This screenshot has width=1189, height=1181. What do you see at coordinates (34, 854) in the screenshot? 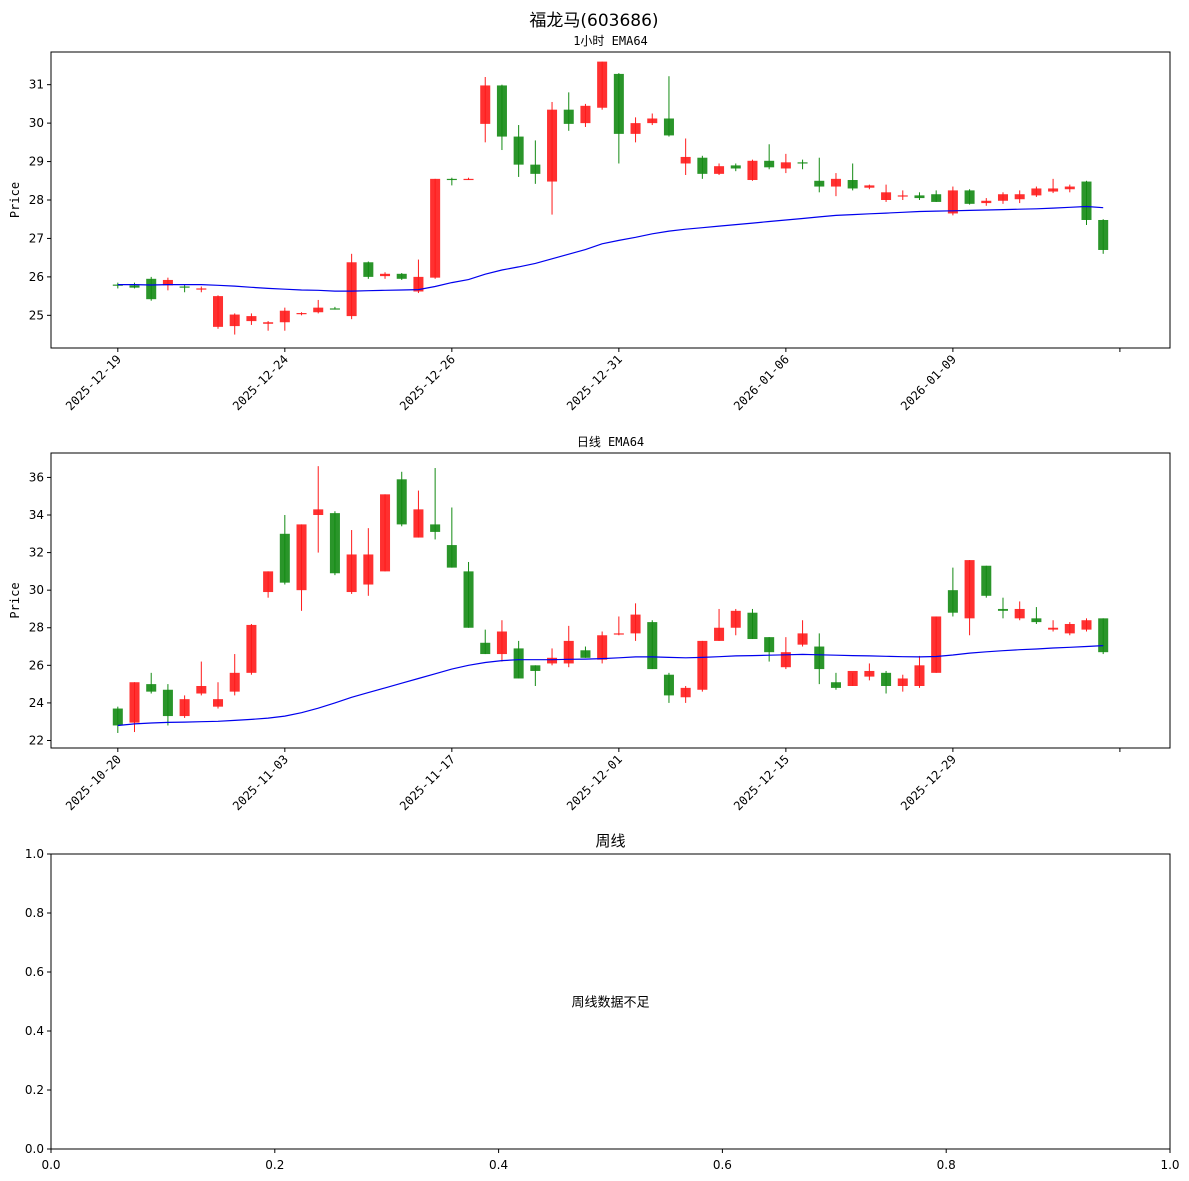
I see `y-tick-label: 1.0` at bounding box center [34, 854].